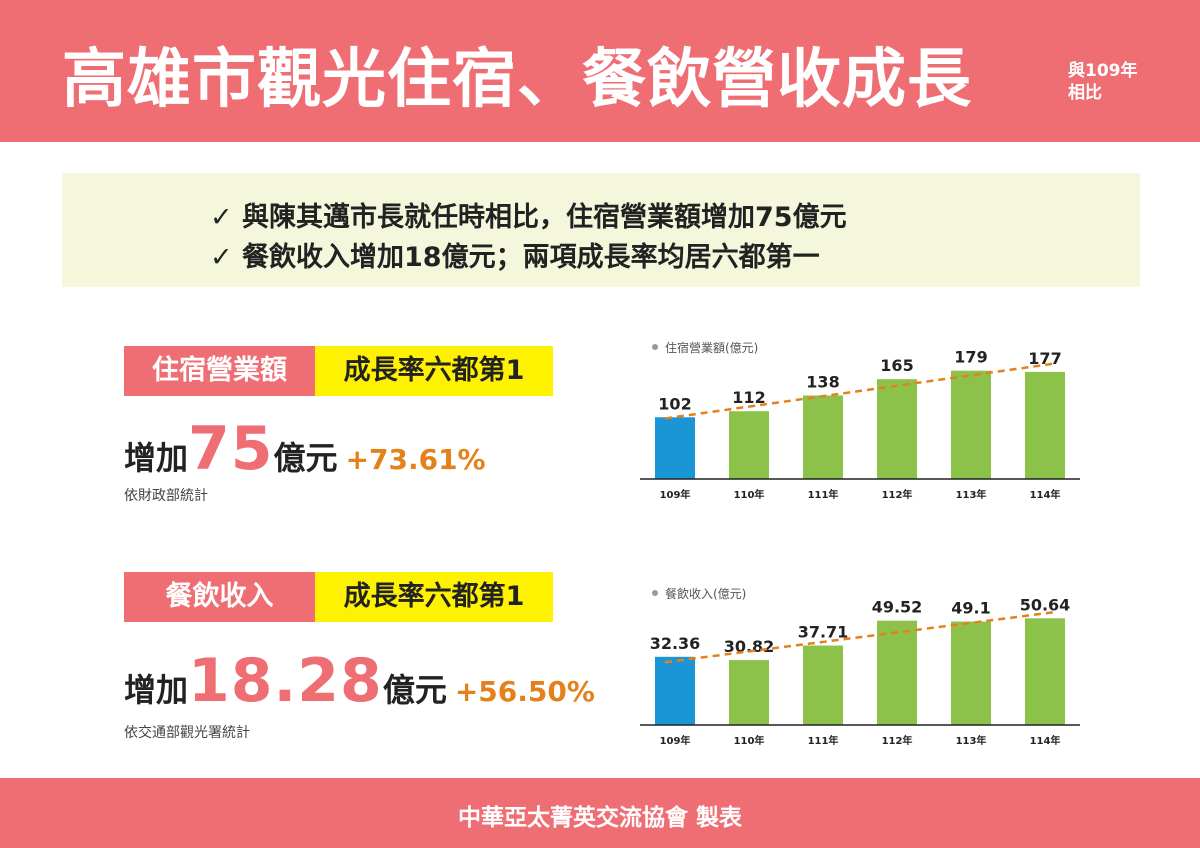 The width and height of the screenshot is (1200, 848). What do you see at coordinates (166, 496) in the screenshot?
I see `lodging-source-note: 依財政部統計` at bounding box center [166, 496].